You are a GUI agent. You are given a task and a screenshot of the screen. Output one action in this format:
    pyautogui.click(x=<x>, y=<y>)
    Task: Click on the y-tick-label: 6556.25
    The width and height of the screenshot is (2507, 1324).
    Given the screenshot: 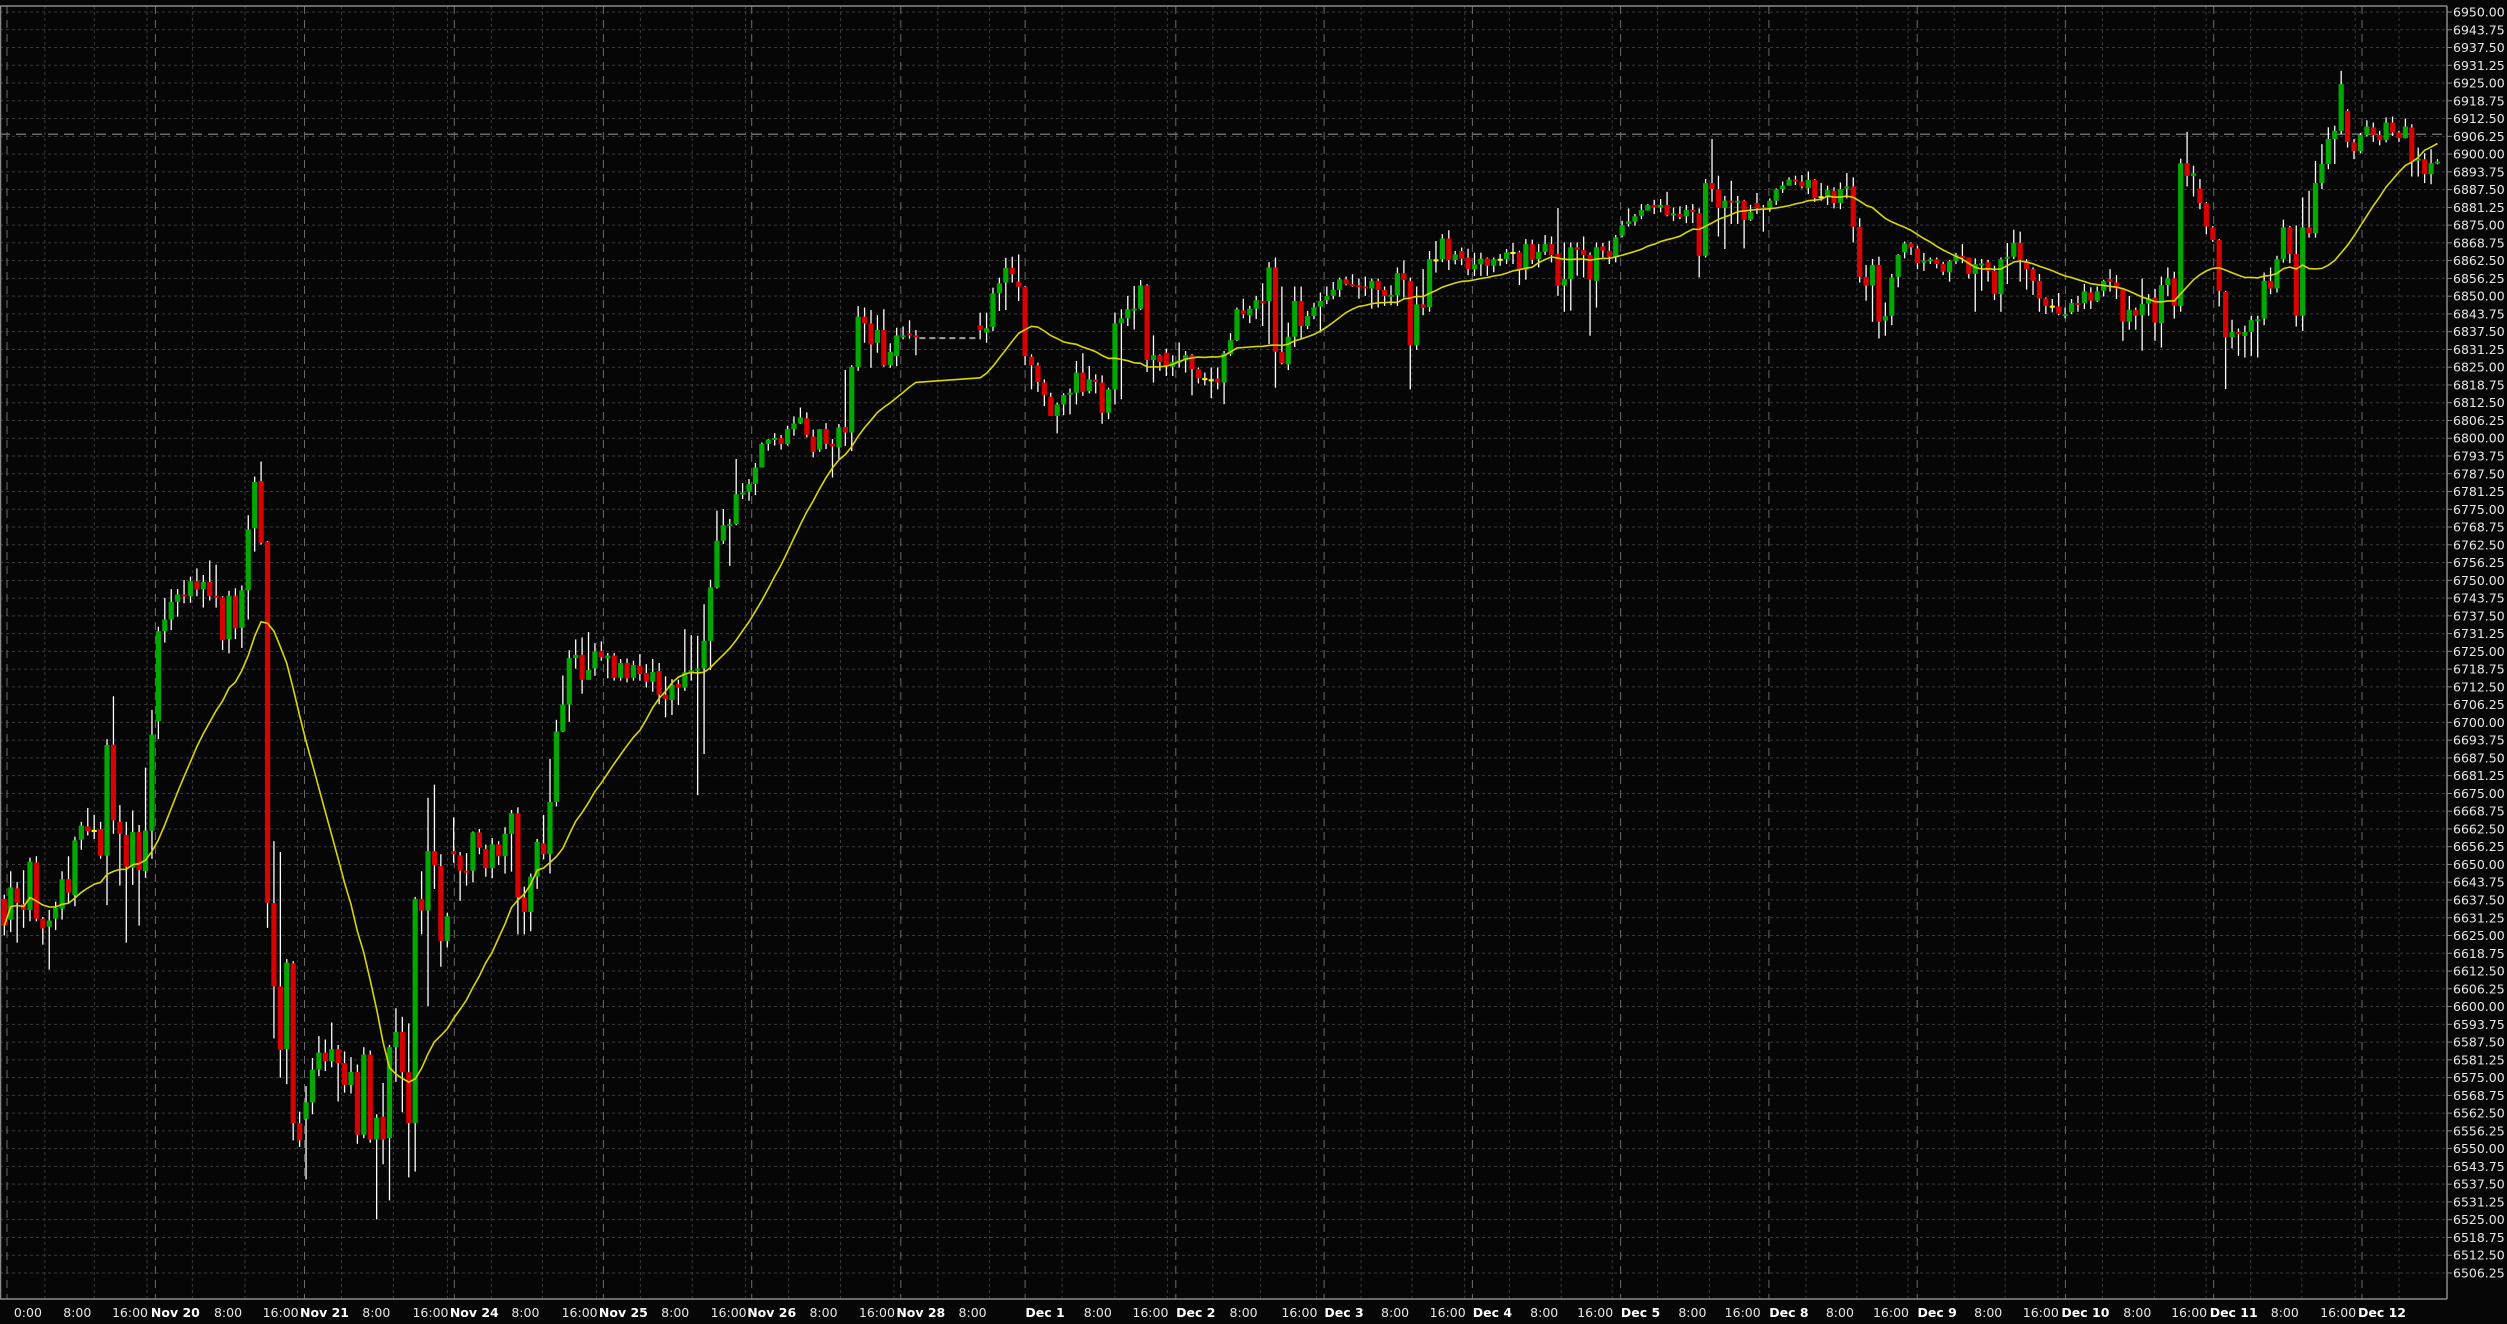 What is the action you would take?
    pyautogui.click(x=2479, y=1130)
    